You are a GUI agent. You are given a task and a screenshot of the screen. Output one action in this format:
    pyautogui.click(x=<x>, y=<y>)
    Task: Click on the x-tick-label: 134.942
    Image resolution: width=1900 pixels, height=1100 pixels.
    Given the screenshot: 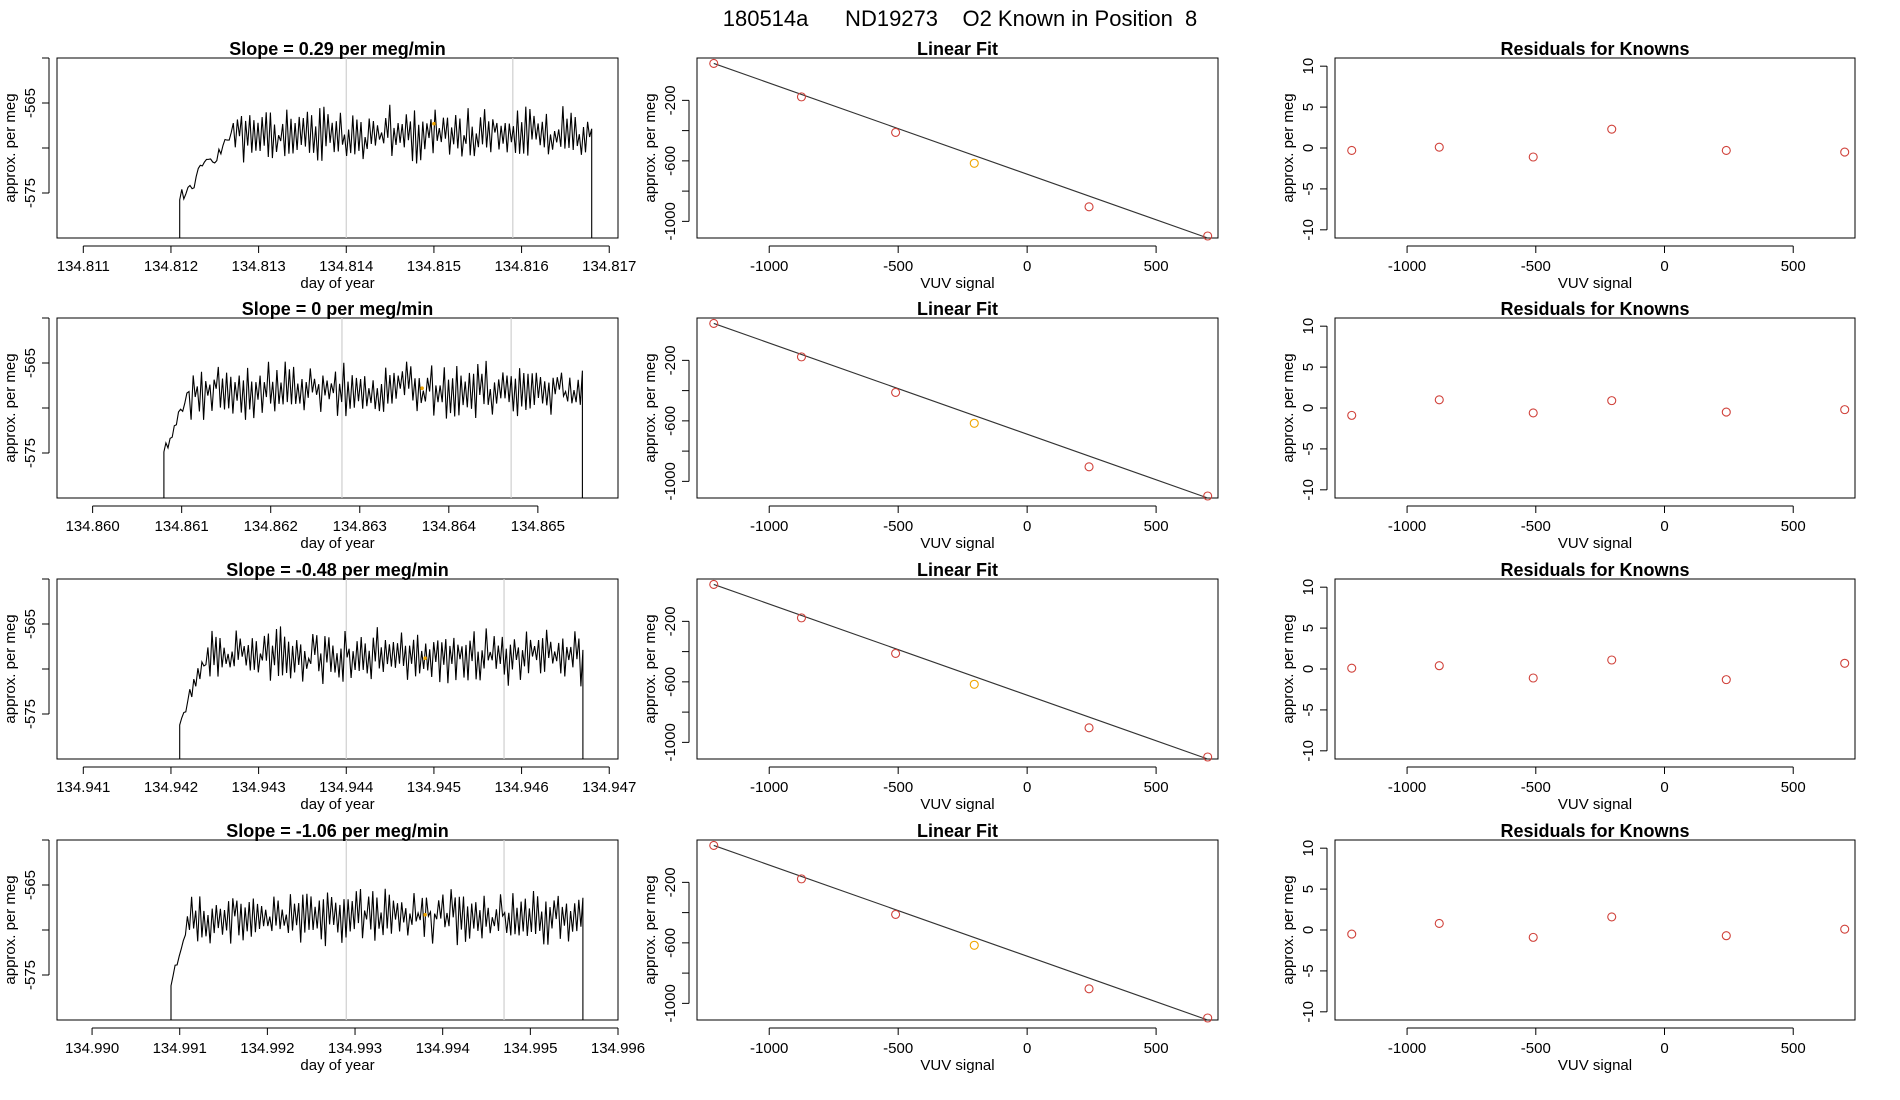 What is the action you would take?
    pyautogui.click(x=171, y=787)
    